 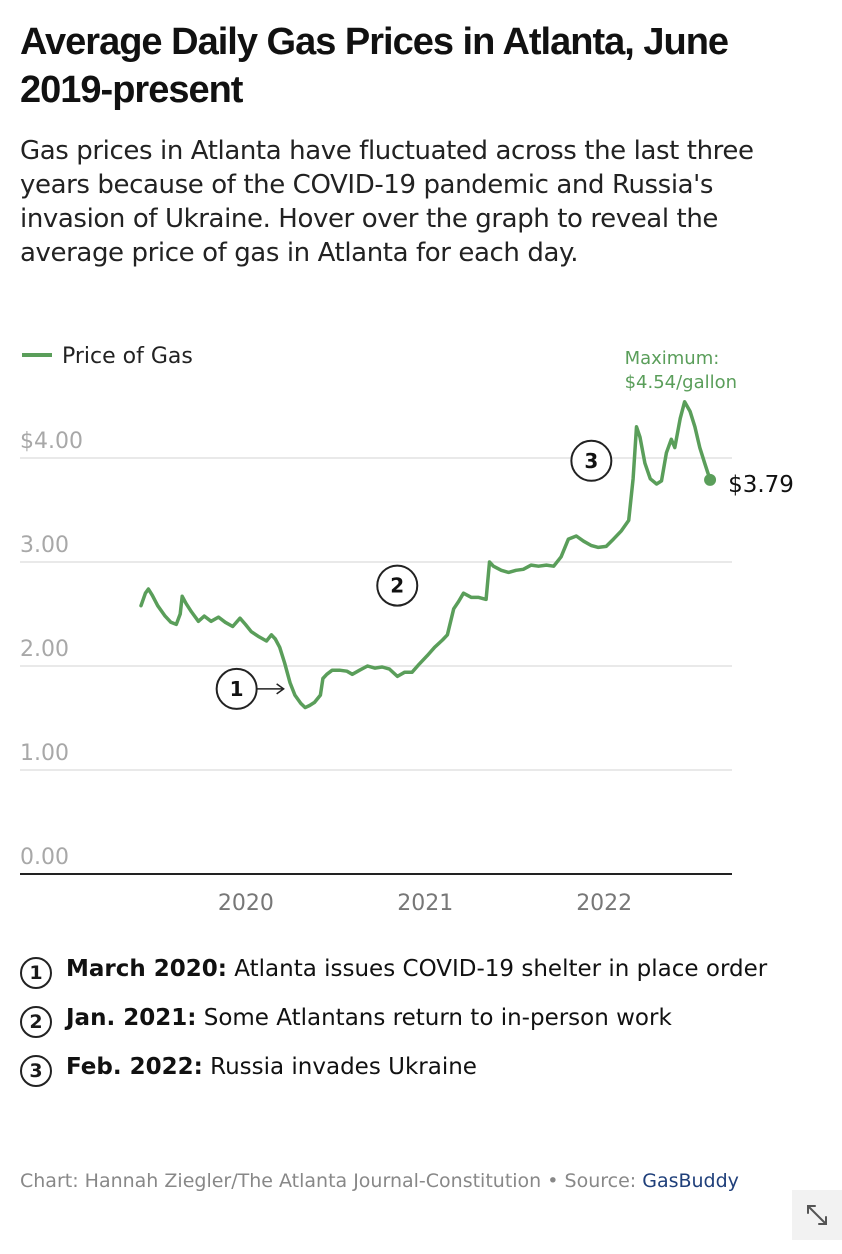 I want to click on expand-diagonal-icon, so click(x=817, y=1215).